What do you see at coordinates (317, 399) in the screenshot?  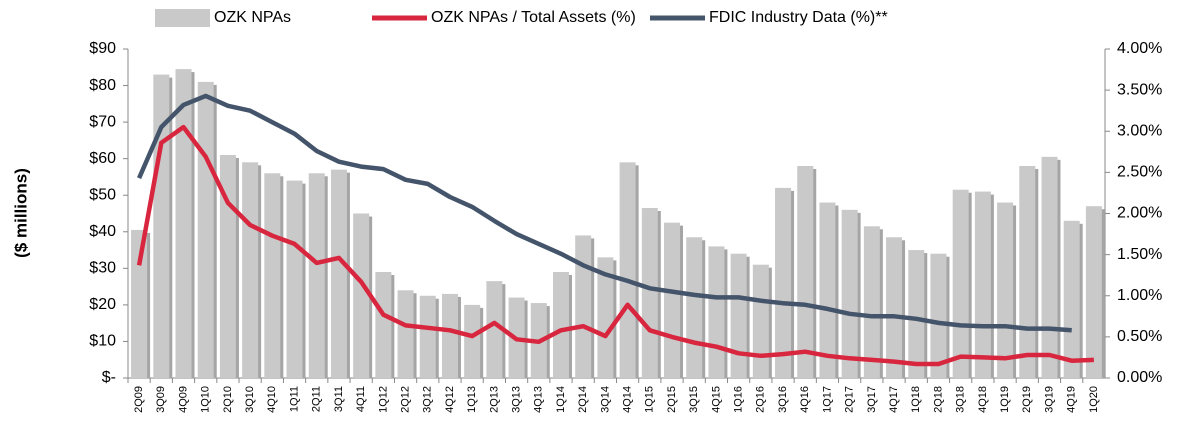 I see `x-tick-label: 2Q11` at bounding box center [317, 399].